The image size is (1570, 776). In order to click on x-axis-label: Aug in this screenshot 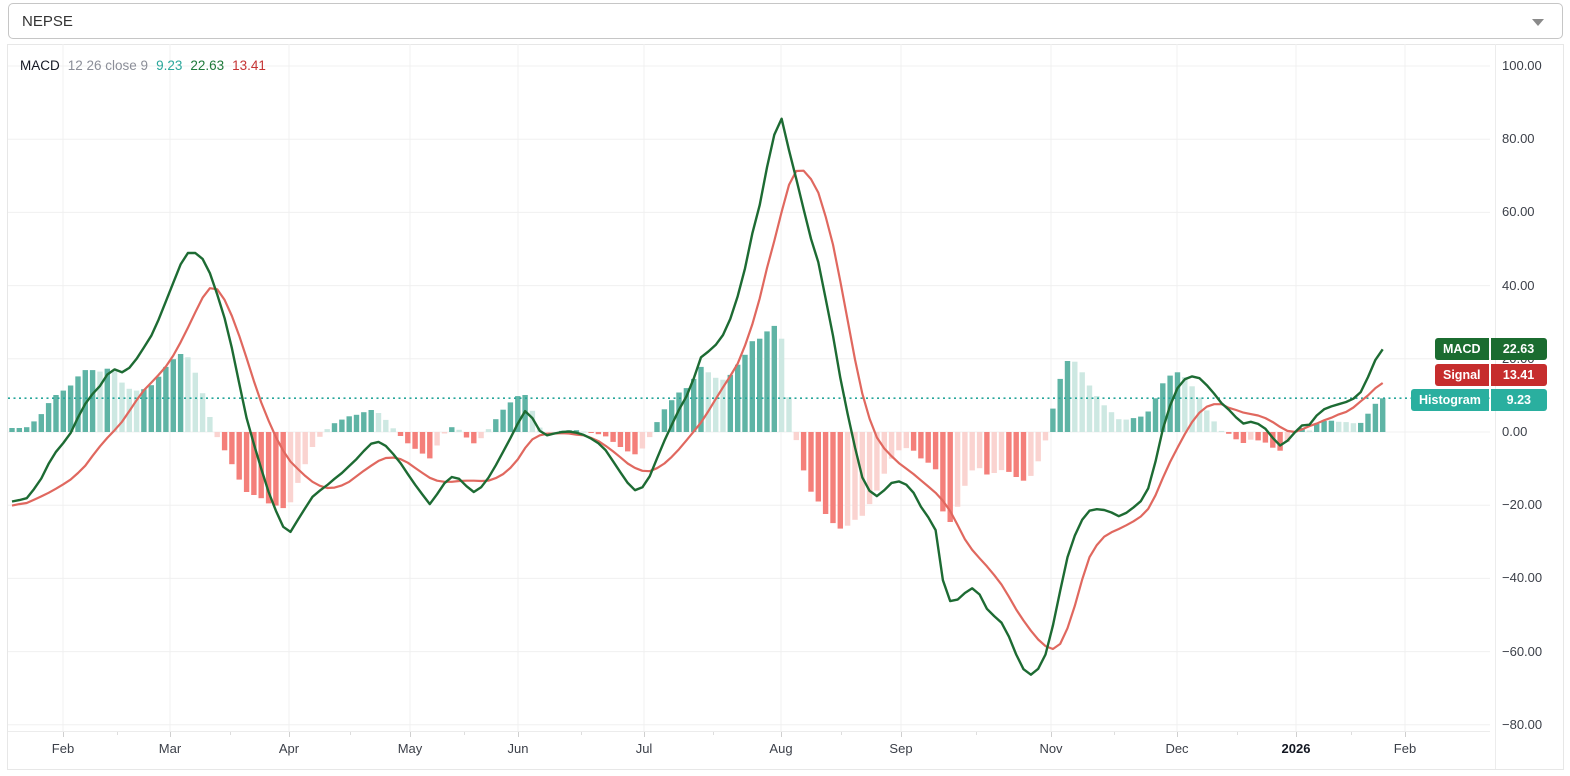, I will do `click(781, 748)`.